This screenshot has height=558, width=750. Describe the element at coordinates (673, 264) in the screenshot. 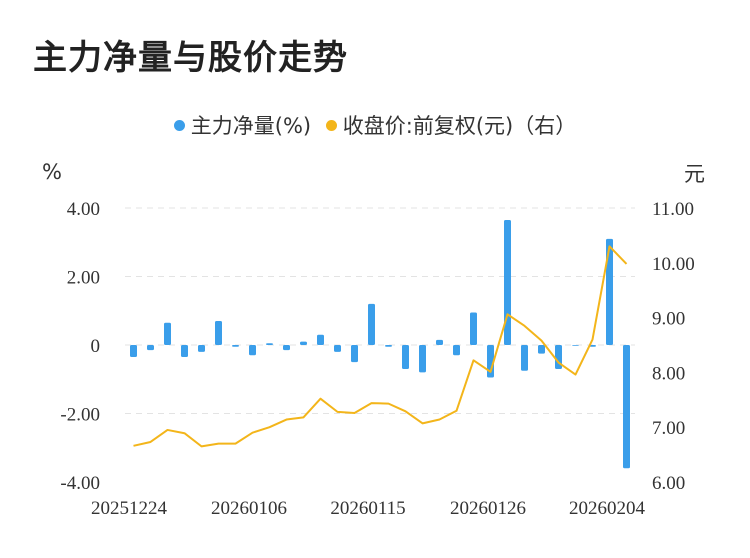

I see `right-tick-label: 10.00` at that location.